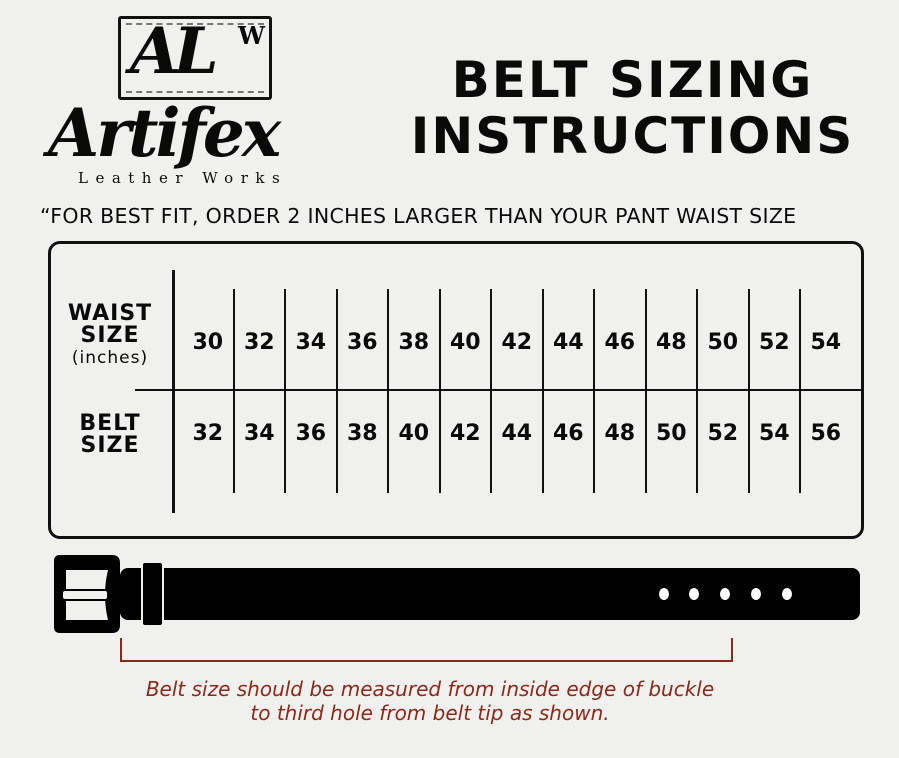 This screenshot has width=899, height=758. Describe the element at coordinates (110, 358) in the screenshot. I see `waist-header-unit: (inches)` at that location.